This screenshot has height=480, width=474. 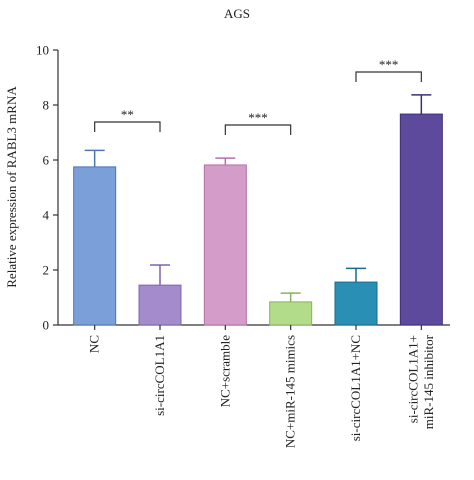 What do you see at coordinates (355, 388) in the screenshot?
I see `x-tick-label: si-circCOL1A1+NC` at bounding box center [355, 388].